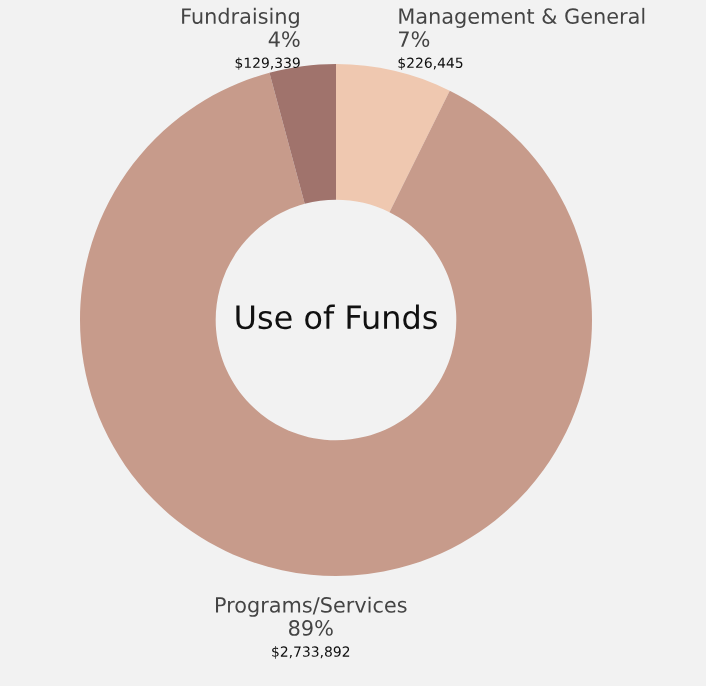 The height and width of the screenshot is (686, 706). I want to click on slice-label: Management & General, so click(522, 17).